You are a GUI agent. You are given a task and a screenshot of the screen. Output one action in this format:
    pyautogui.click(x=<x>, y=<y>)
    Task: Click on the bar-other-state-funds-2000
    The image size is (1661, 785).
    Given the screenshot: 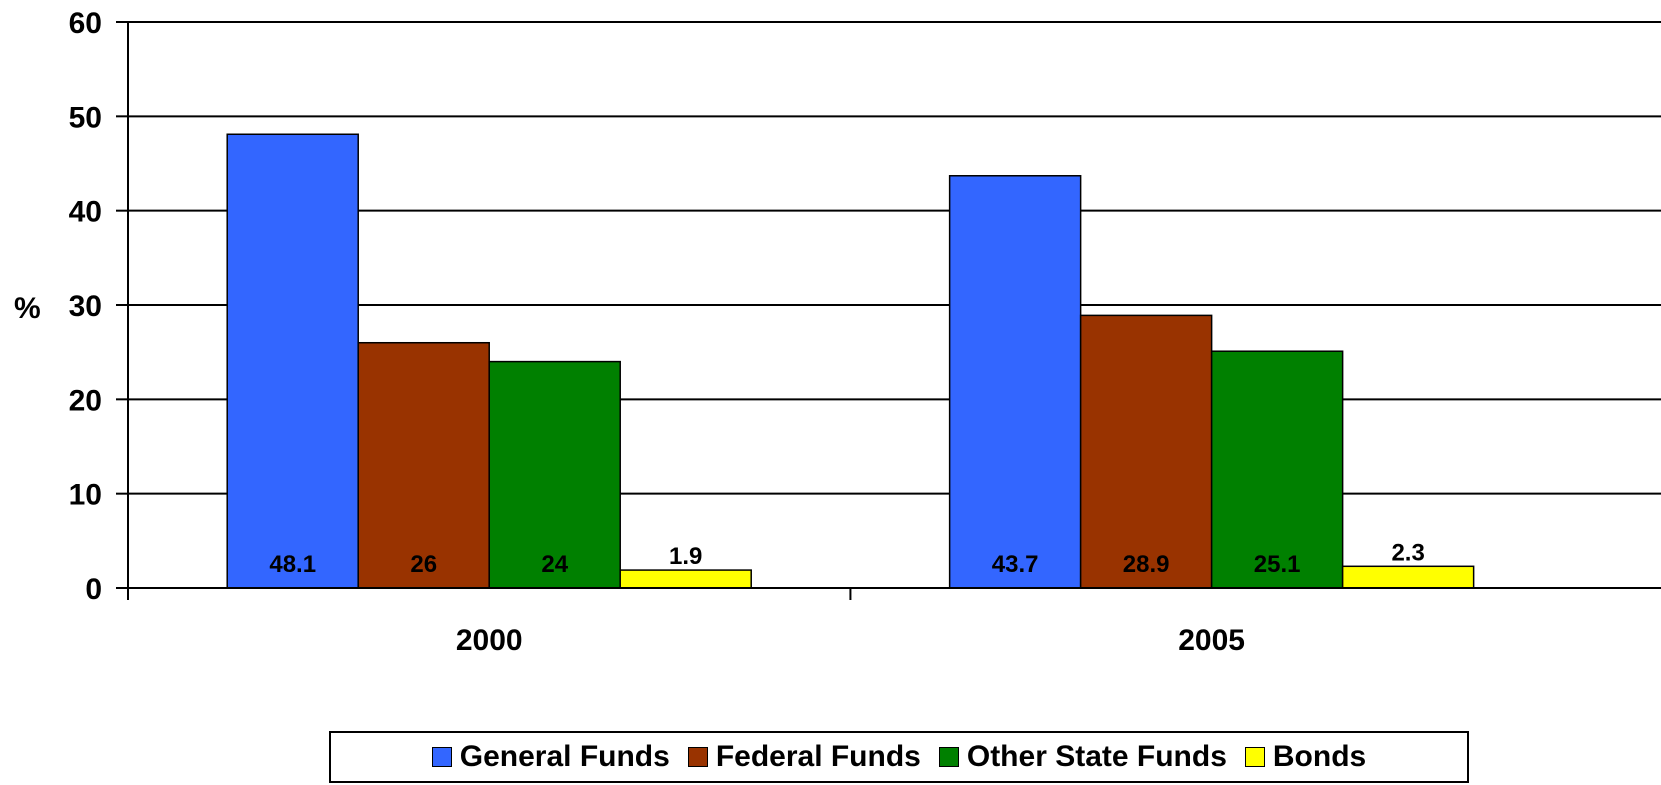 What is the action you would take?
    pyautogui.click(x=554, y=474)
    